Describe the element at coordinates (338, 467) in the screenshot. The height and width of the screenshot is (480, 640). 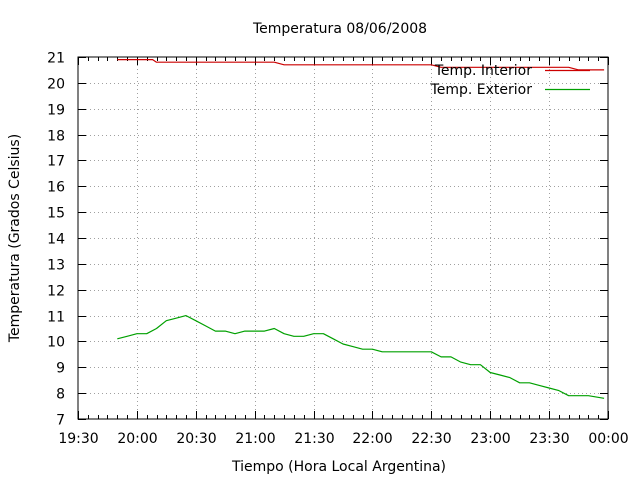
I see `x-axis-label: Tiempo (Hora Local Argentina)` at that location.